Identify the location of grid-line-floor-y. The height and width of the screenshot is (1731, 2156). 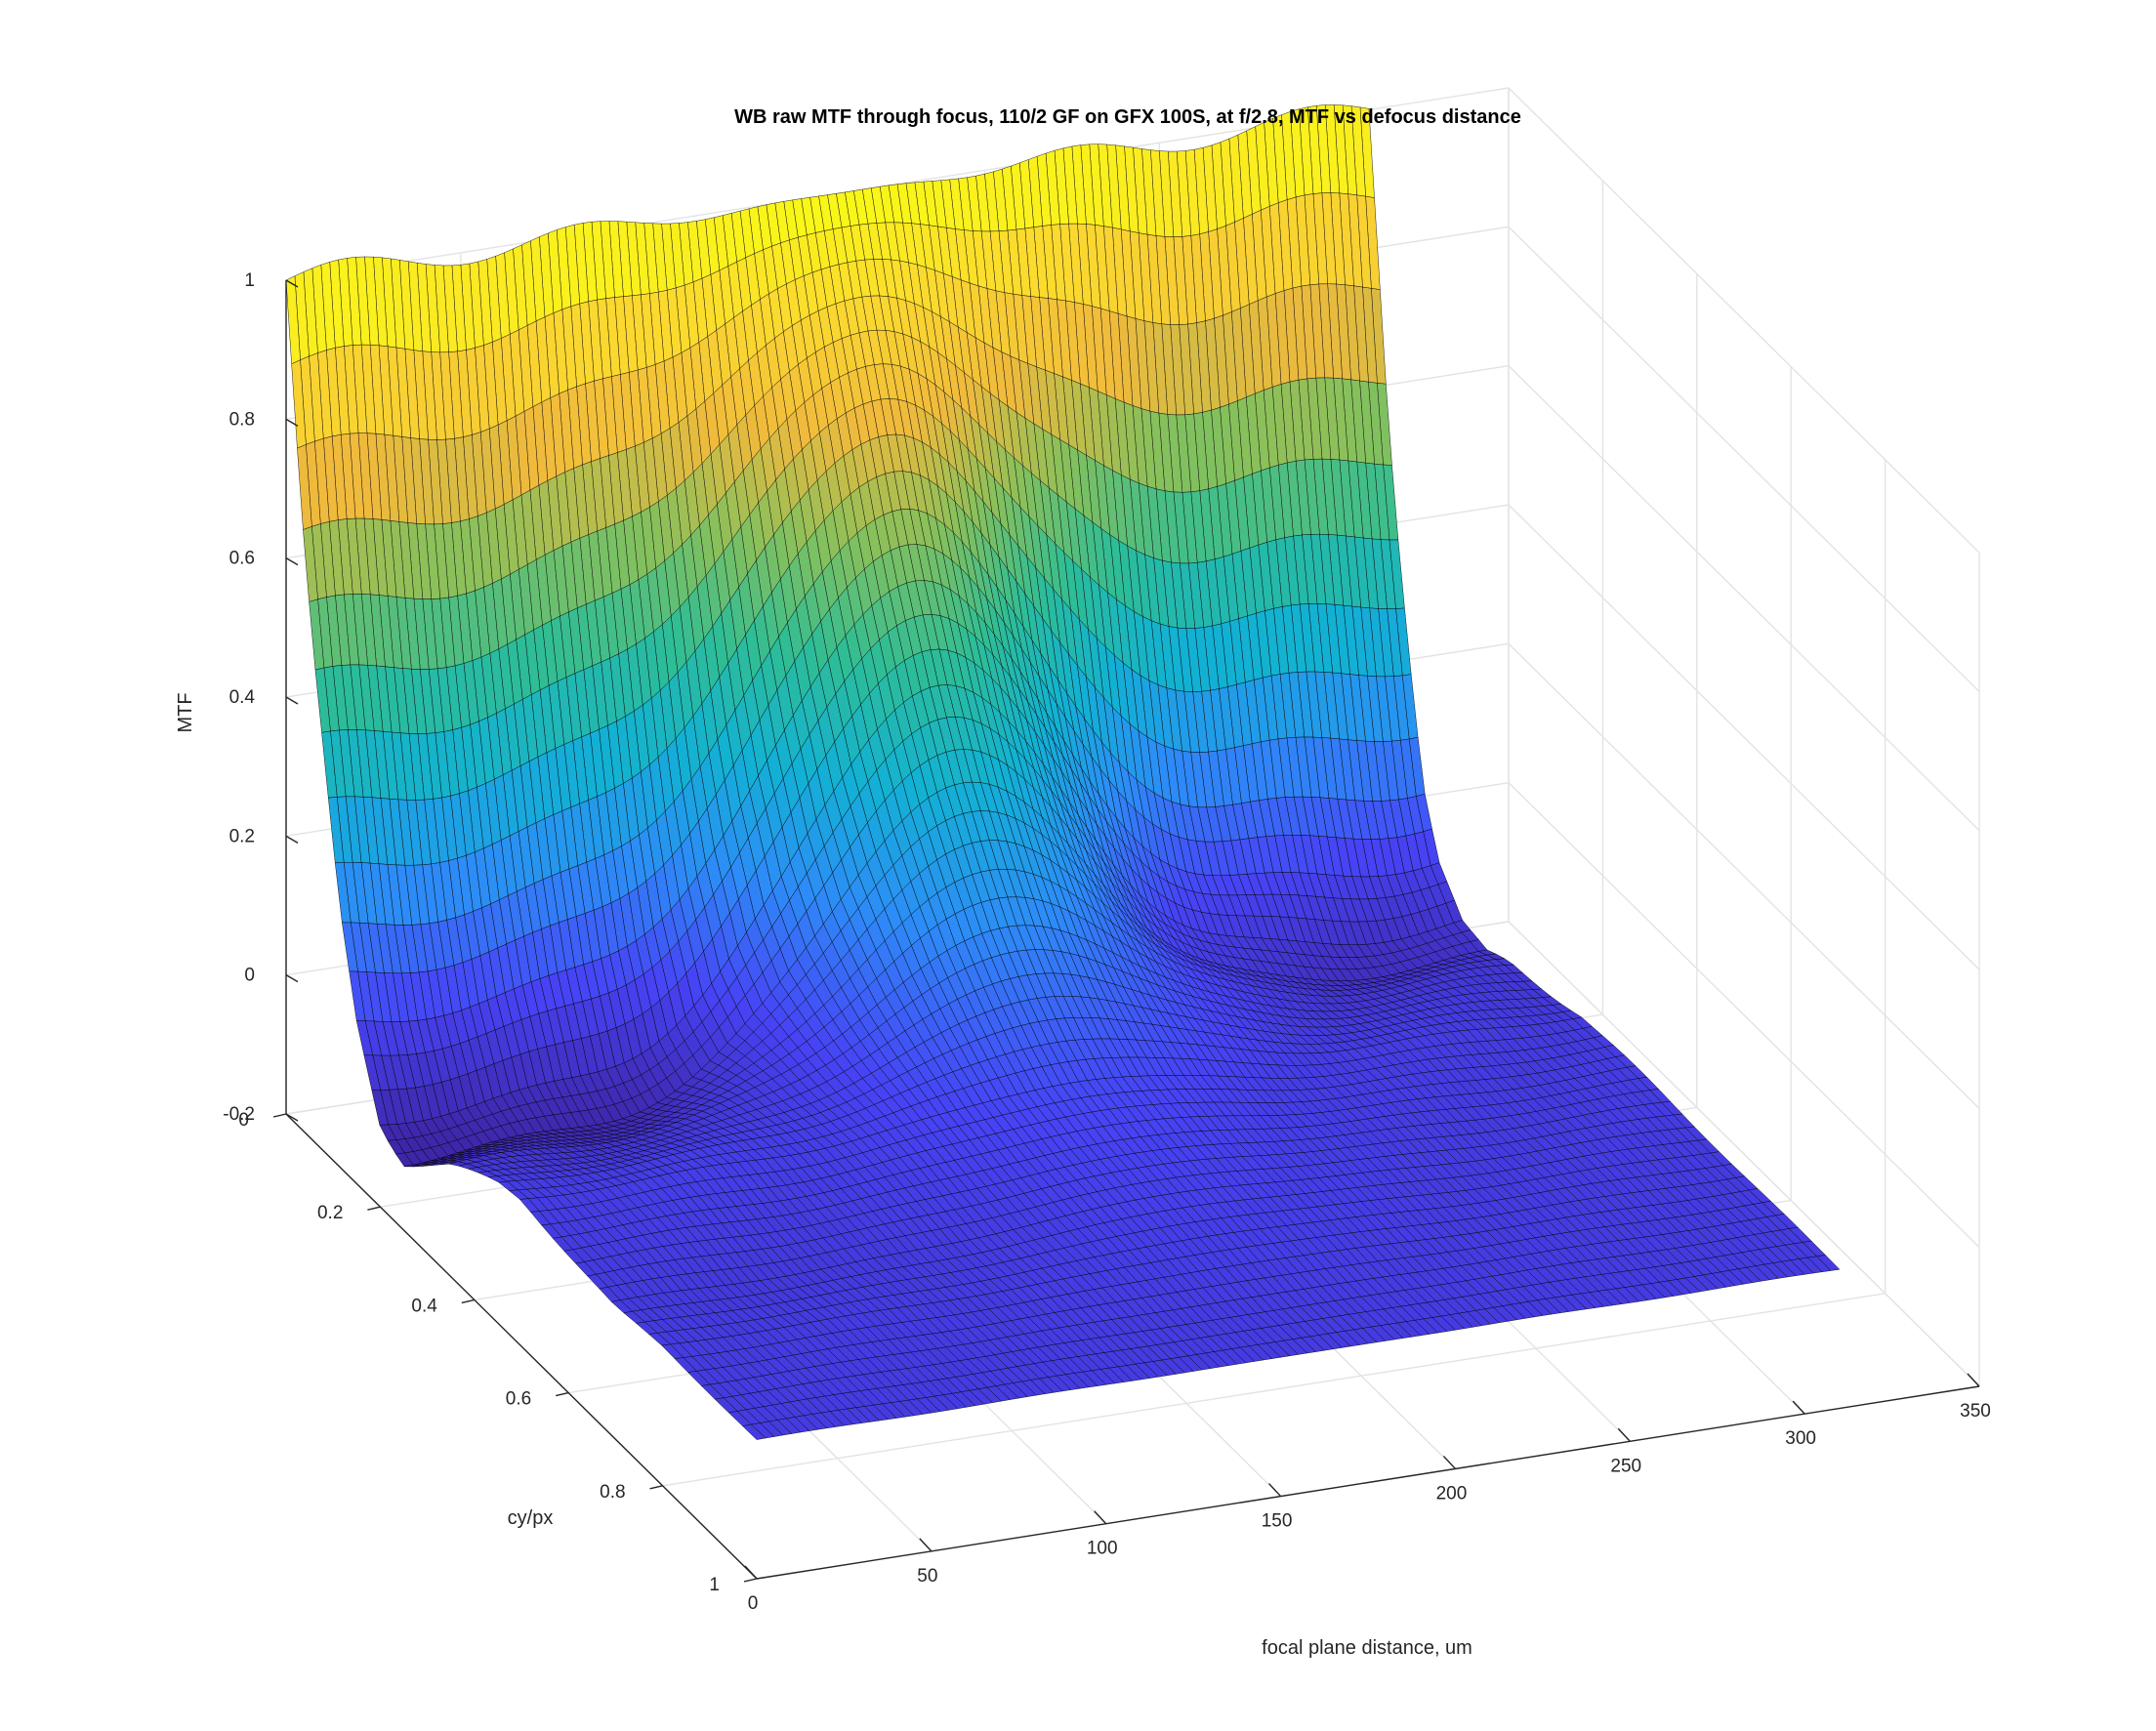
(1274, 1390).